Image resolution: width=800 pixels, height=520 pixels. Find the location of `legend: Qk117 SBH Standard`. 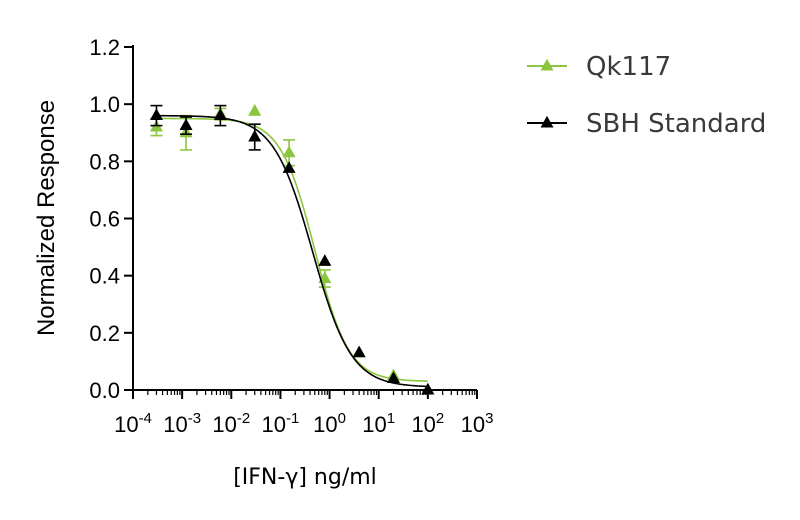

legend: Qk117 SBH Standard is located at coordinates (646, 95).